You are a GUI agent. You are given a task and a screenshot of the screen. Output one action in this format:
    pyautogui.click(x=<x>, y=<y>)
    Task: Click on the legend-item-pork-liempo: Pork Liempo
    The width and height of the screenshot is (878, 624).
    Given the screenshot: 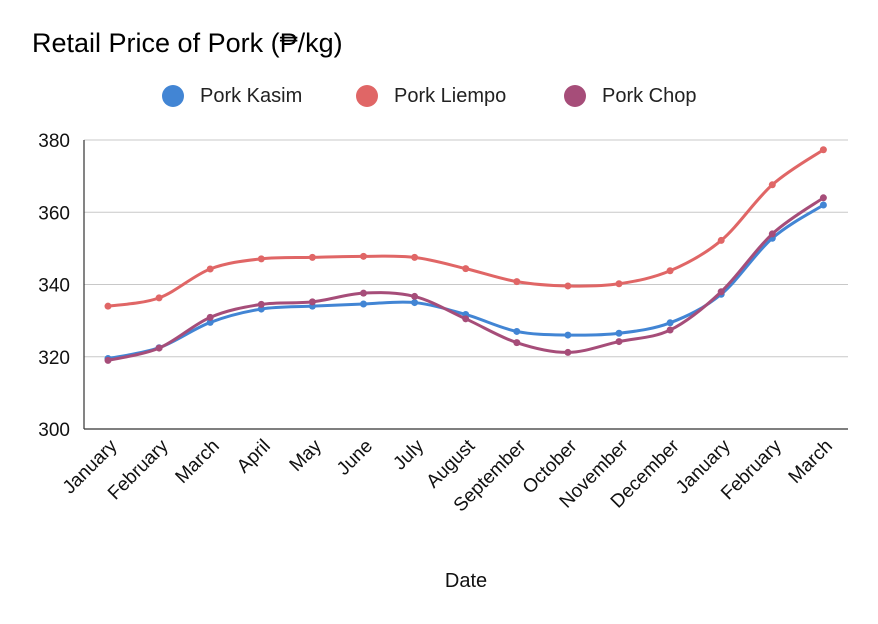 What is the action you would take?
    pyautogui.click(x=431, y=96)
    